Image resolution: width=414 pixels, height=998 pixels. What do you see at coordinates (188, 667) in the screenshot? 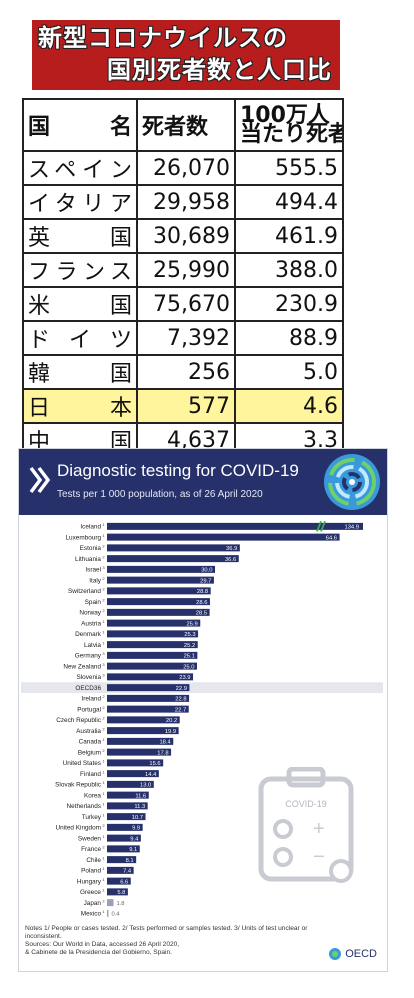
I see `value-label: 25.0` at bounding box center [188, 667].